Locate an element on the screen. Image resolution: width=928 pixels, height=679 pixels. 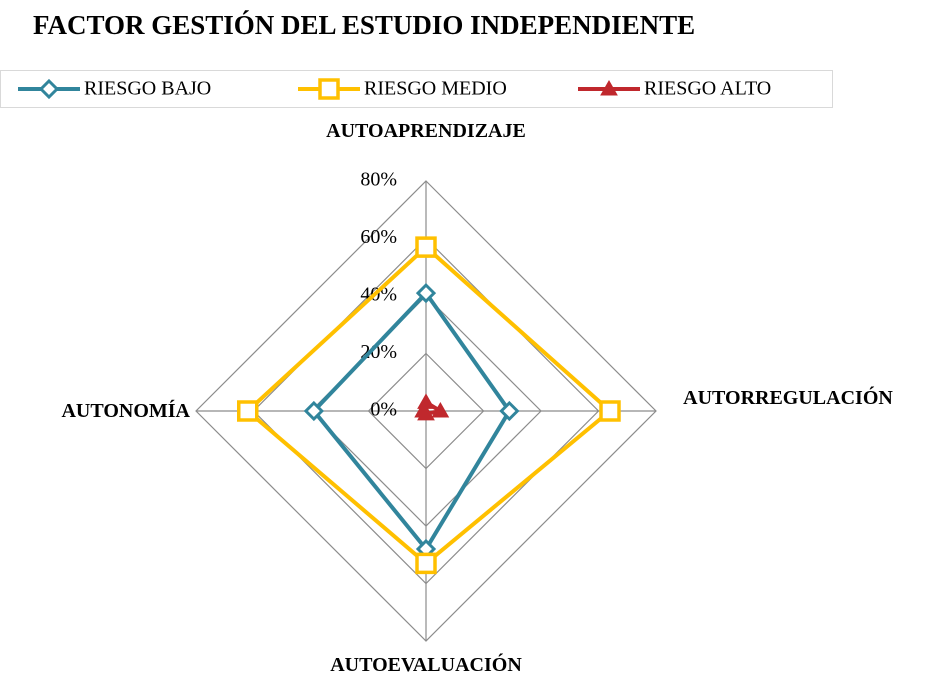
tick-label: 80% is located at coordinates (378, 180).